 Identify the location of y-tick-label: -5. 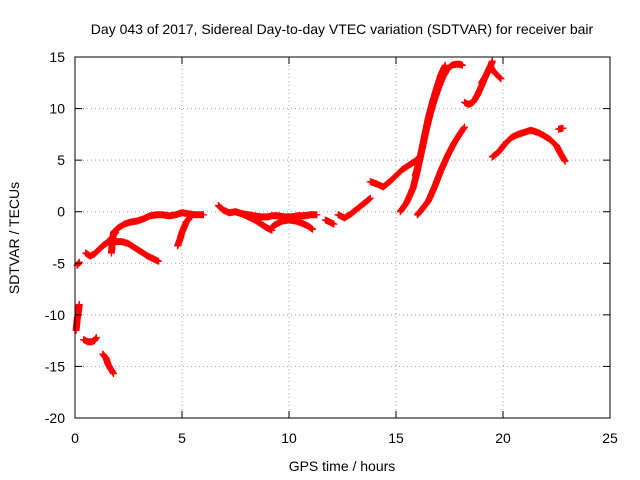
(59, 263).